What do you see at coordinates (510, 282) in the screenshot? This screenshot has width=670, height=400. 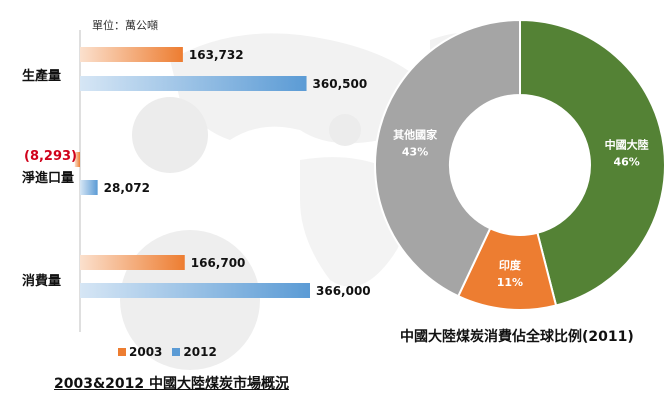 I see `slice-pct-1: 11%` at bounding box center [510, 282].